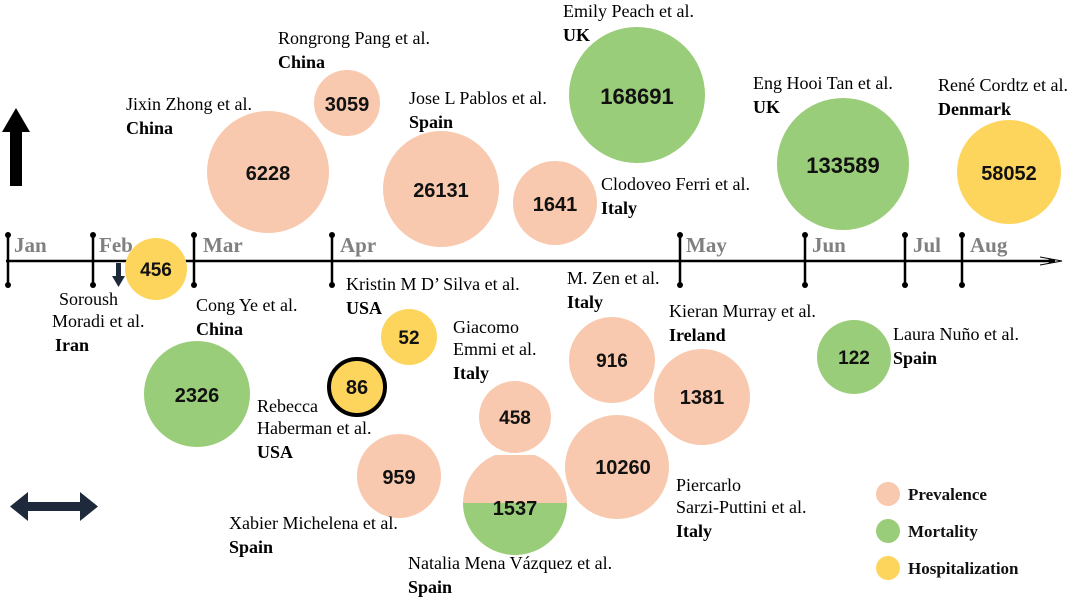 This screenshot has height=600, width=1084. Describe the element at coordinates (494, 349) in the screenshot. I see `author-emmi-line2: Emmi et al.` at that location.